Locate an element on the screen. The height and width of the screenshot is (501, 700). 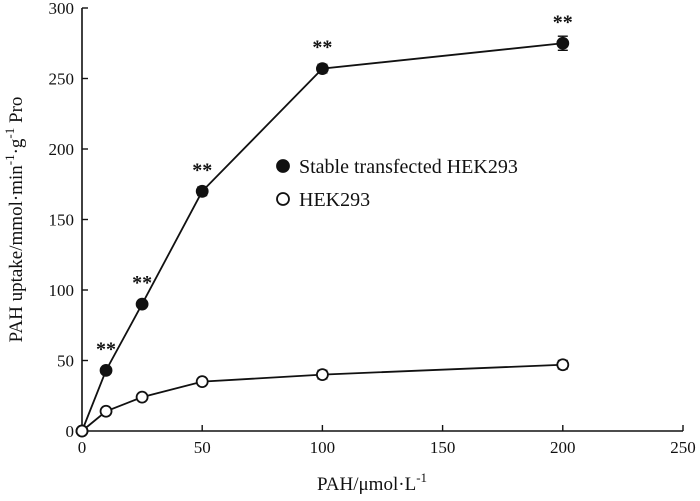
y-tick-label: 250 is located at coordinates (62, 79).